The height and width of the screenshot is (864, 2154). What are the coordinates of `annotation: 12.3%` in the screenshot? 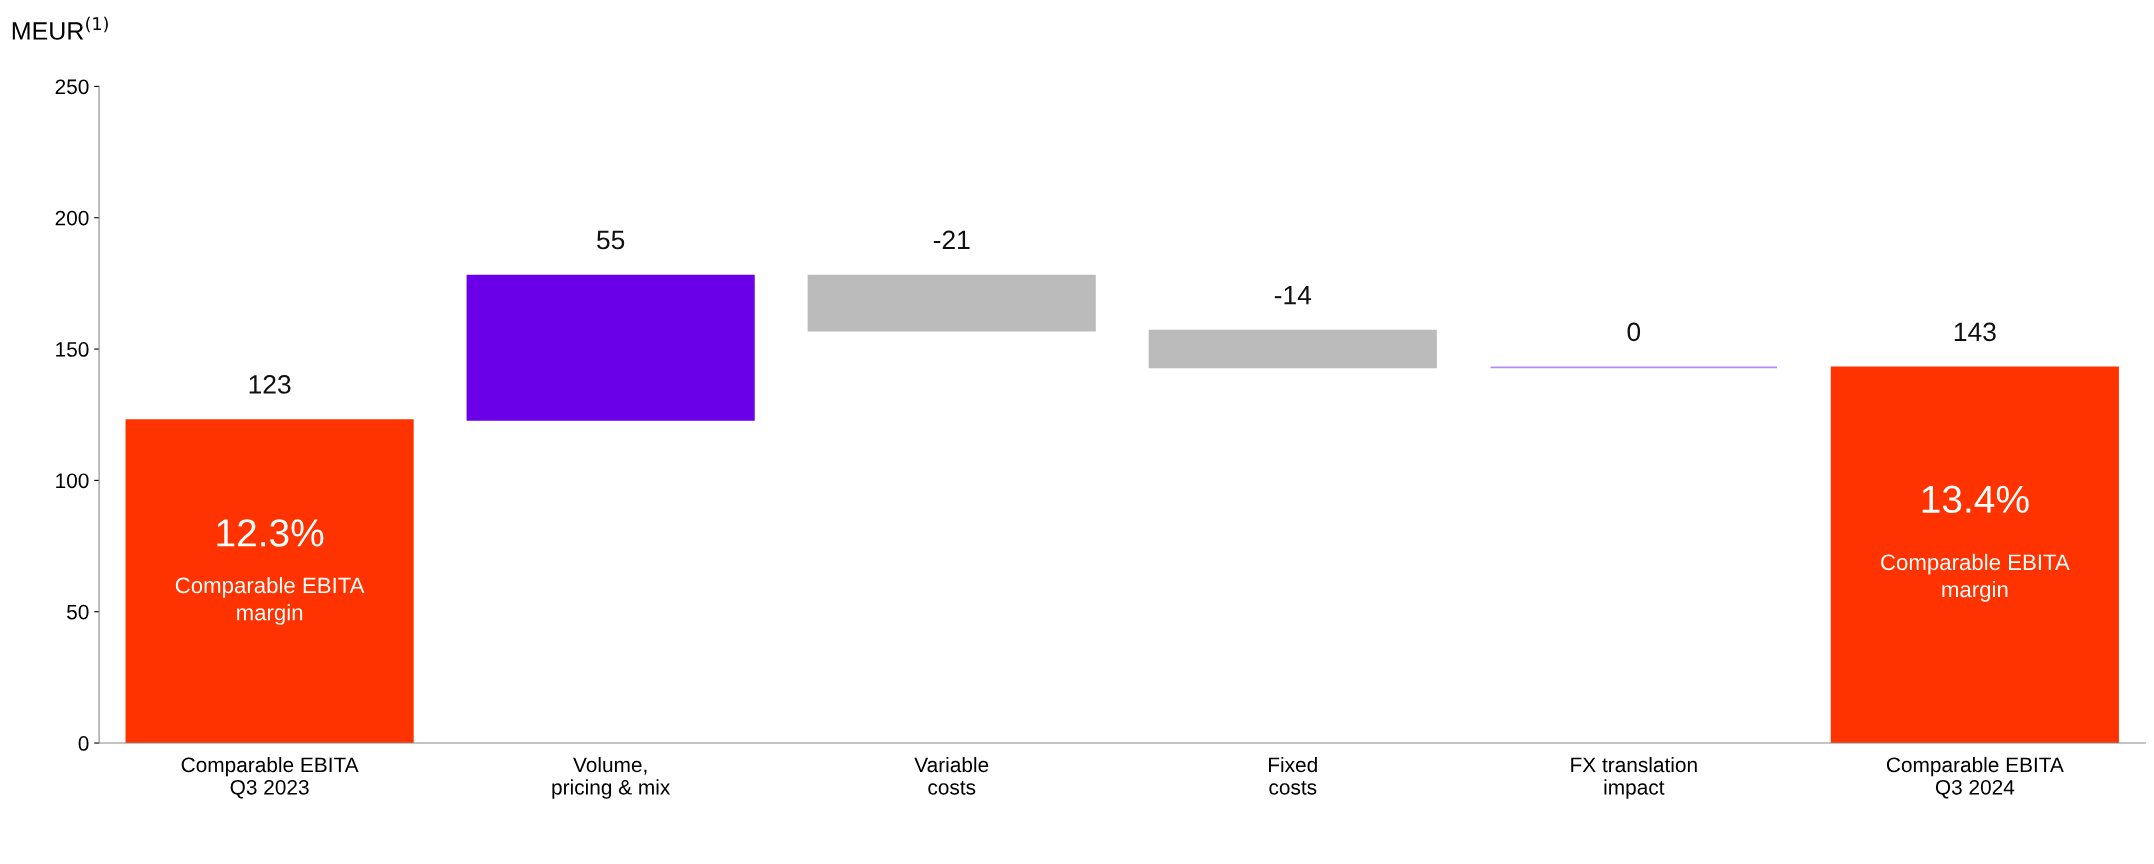 It's located at (270, 533).